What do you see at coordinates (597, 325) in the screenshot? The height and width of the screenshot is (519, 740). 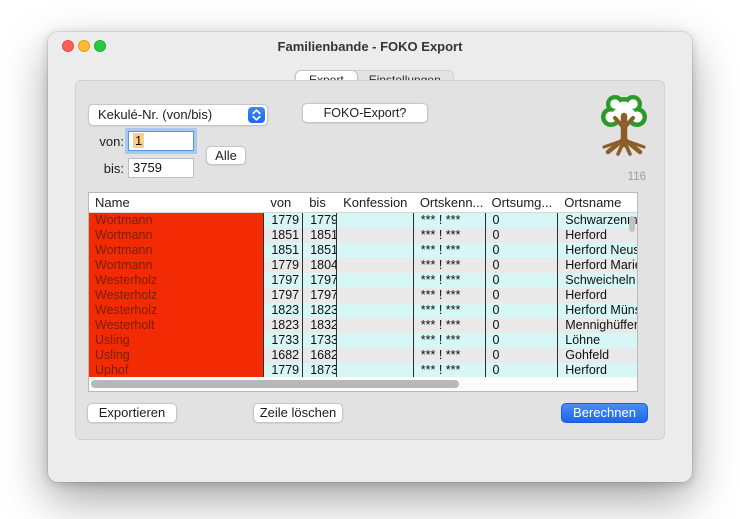 I see `table-cell: Mennighüffen` at bounding box center [597, 325].